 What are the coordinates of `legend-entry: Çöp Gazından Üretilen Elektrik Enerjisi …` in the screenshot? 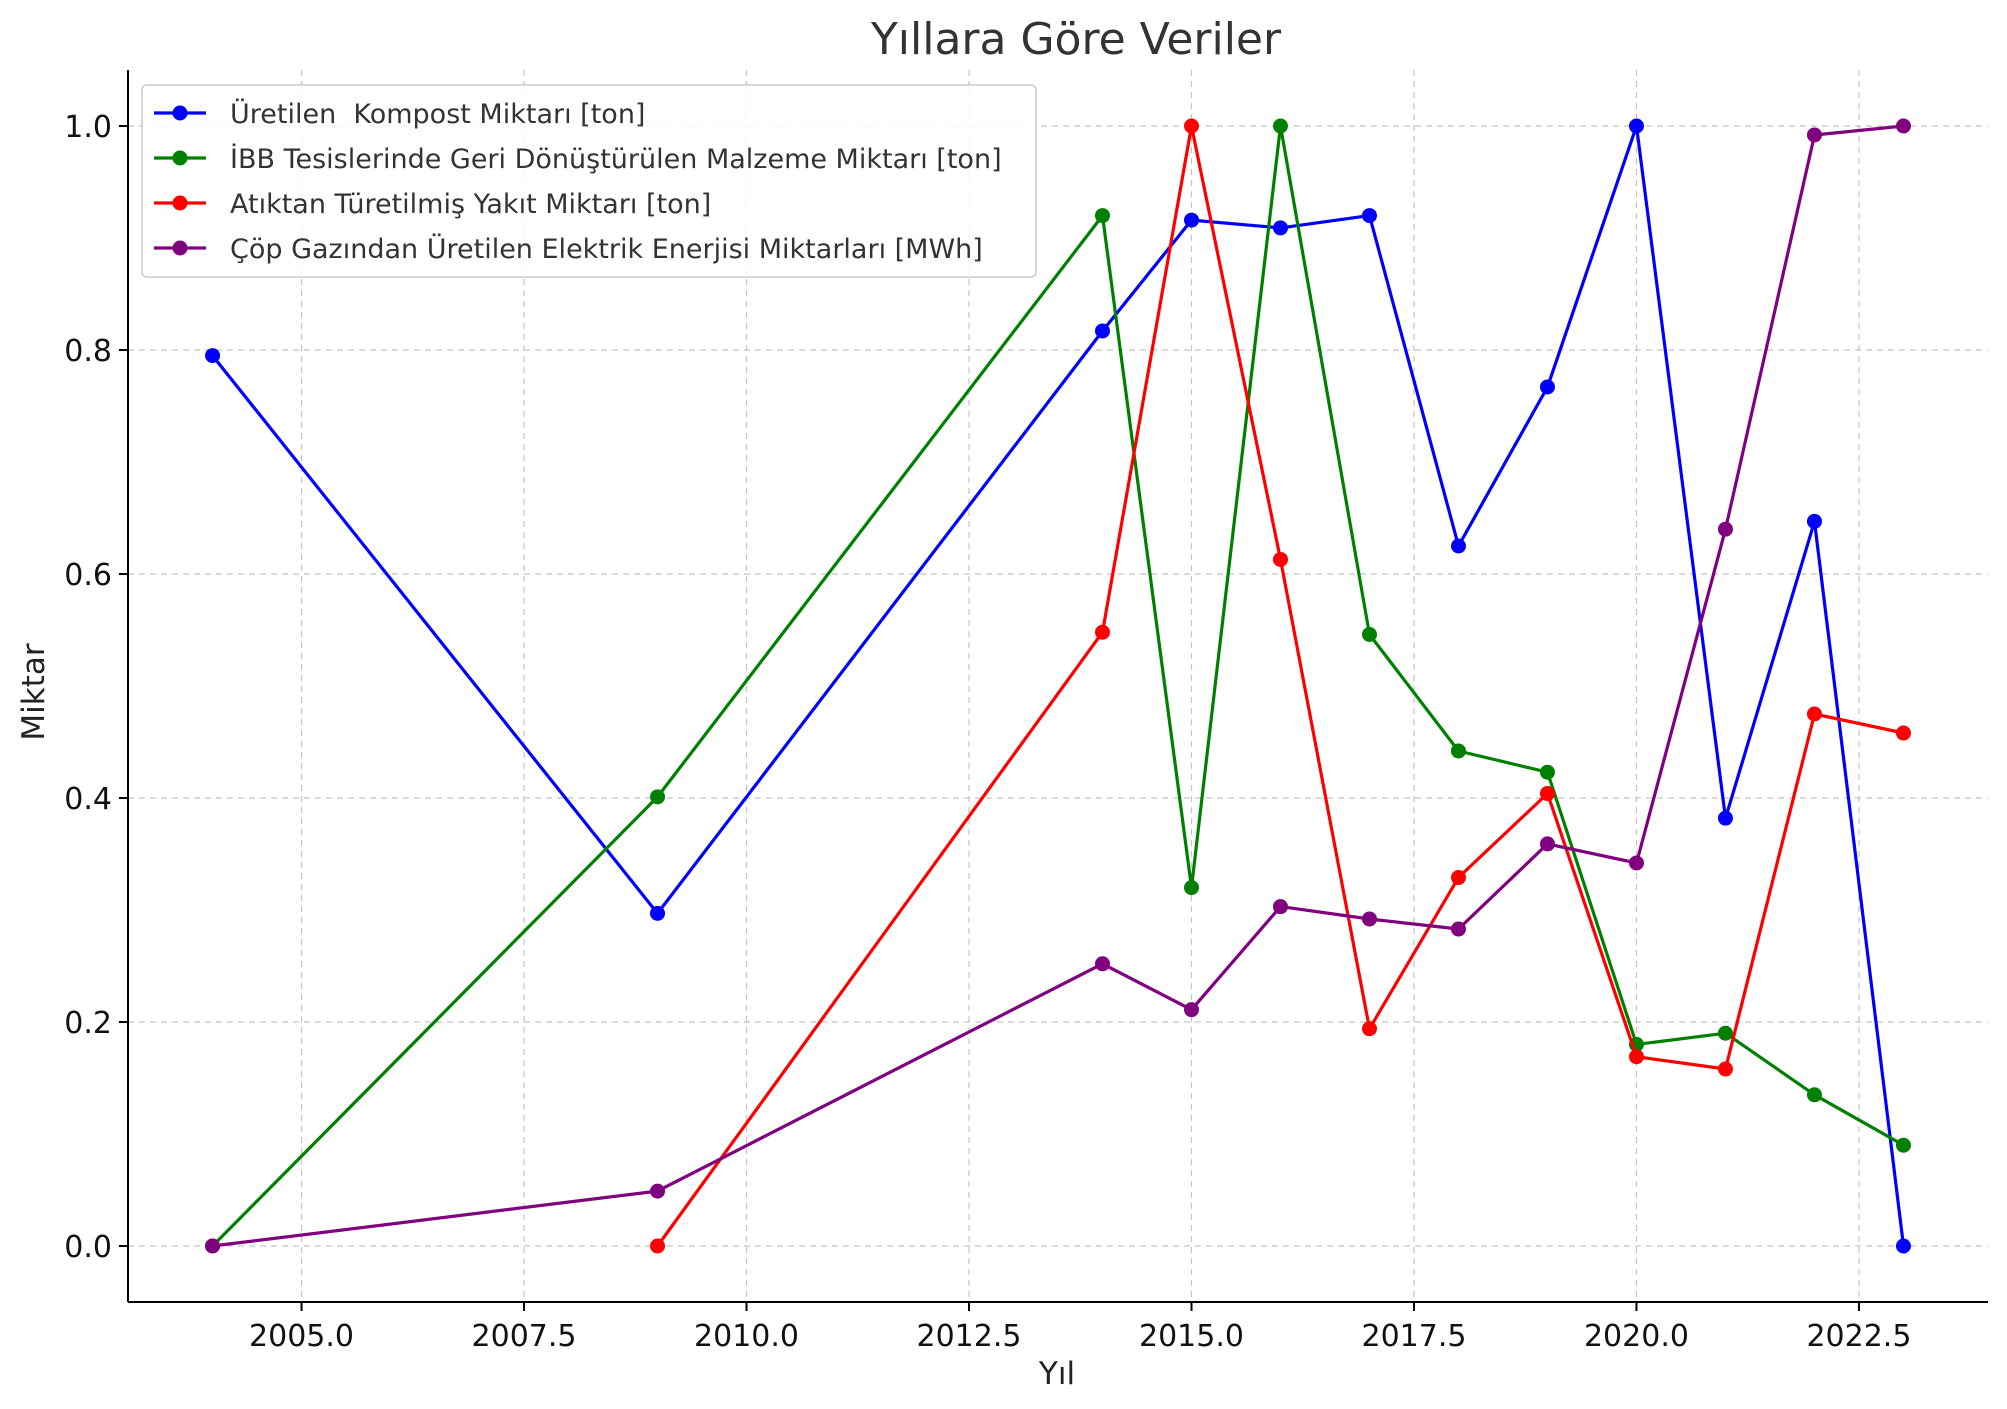 It's located at (568, 249).